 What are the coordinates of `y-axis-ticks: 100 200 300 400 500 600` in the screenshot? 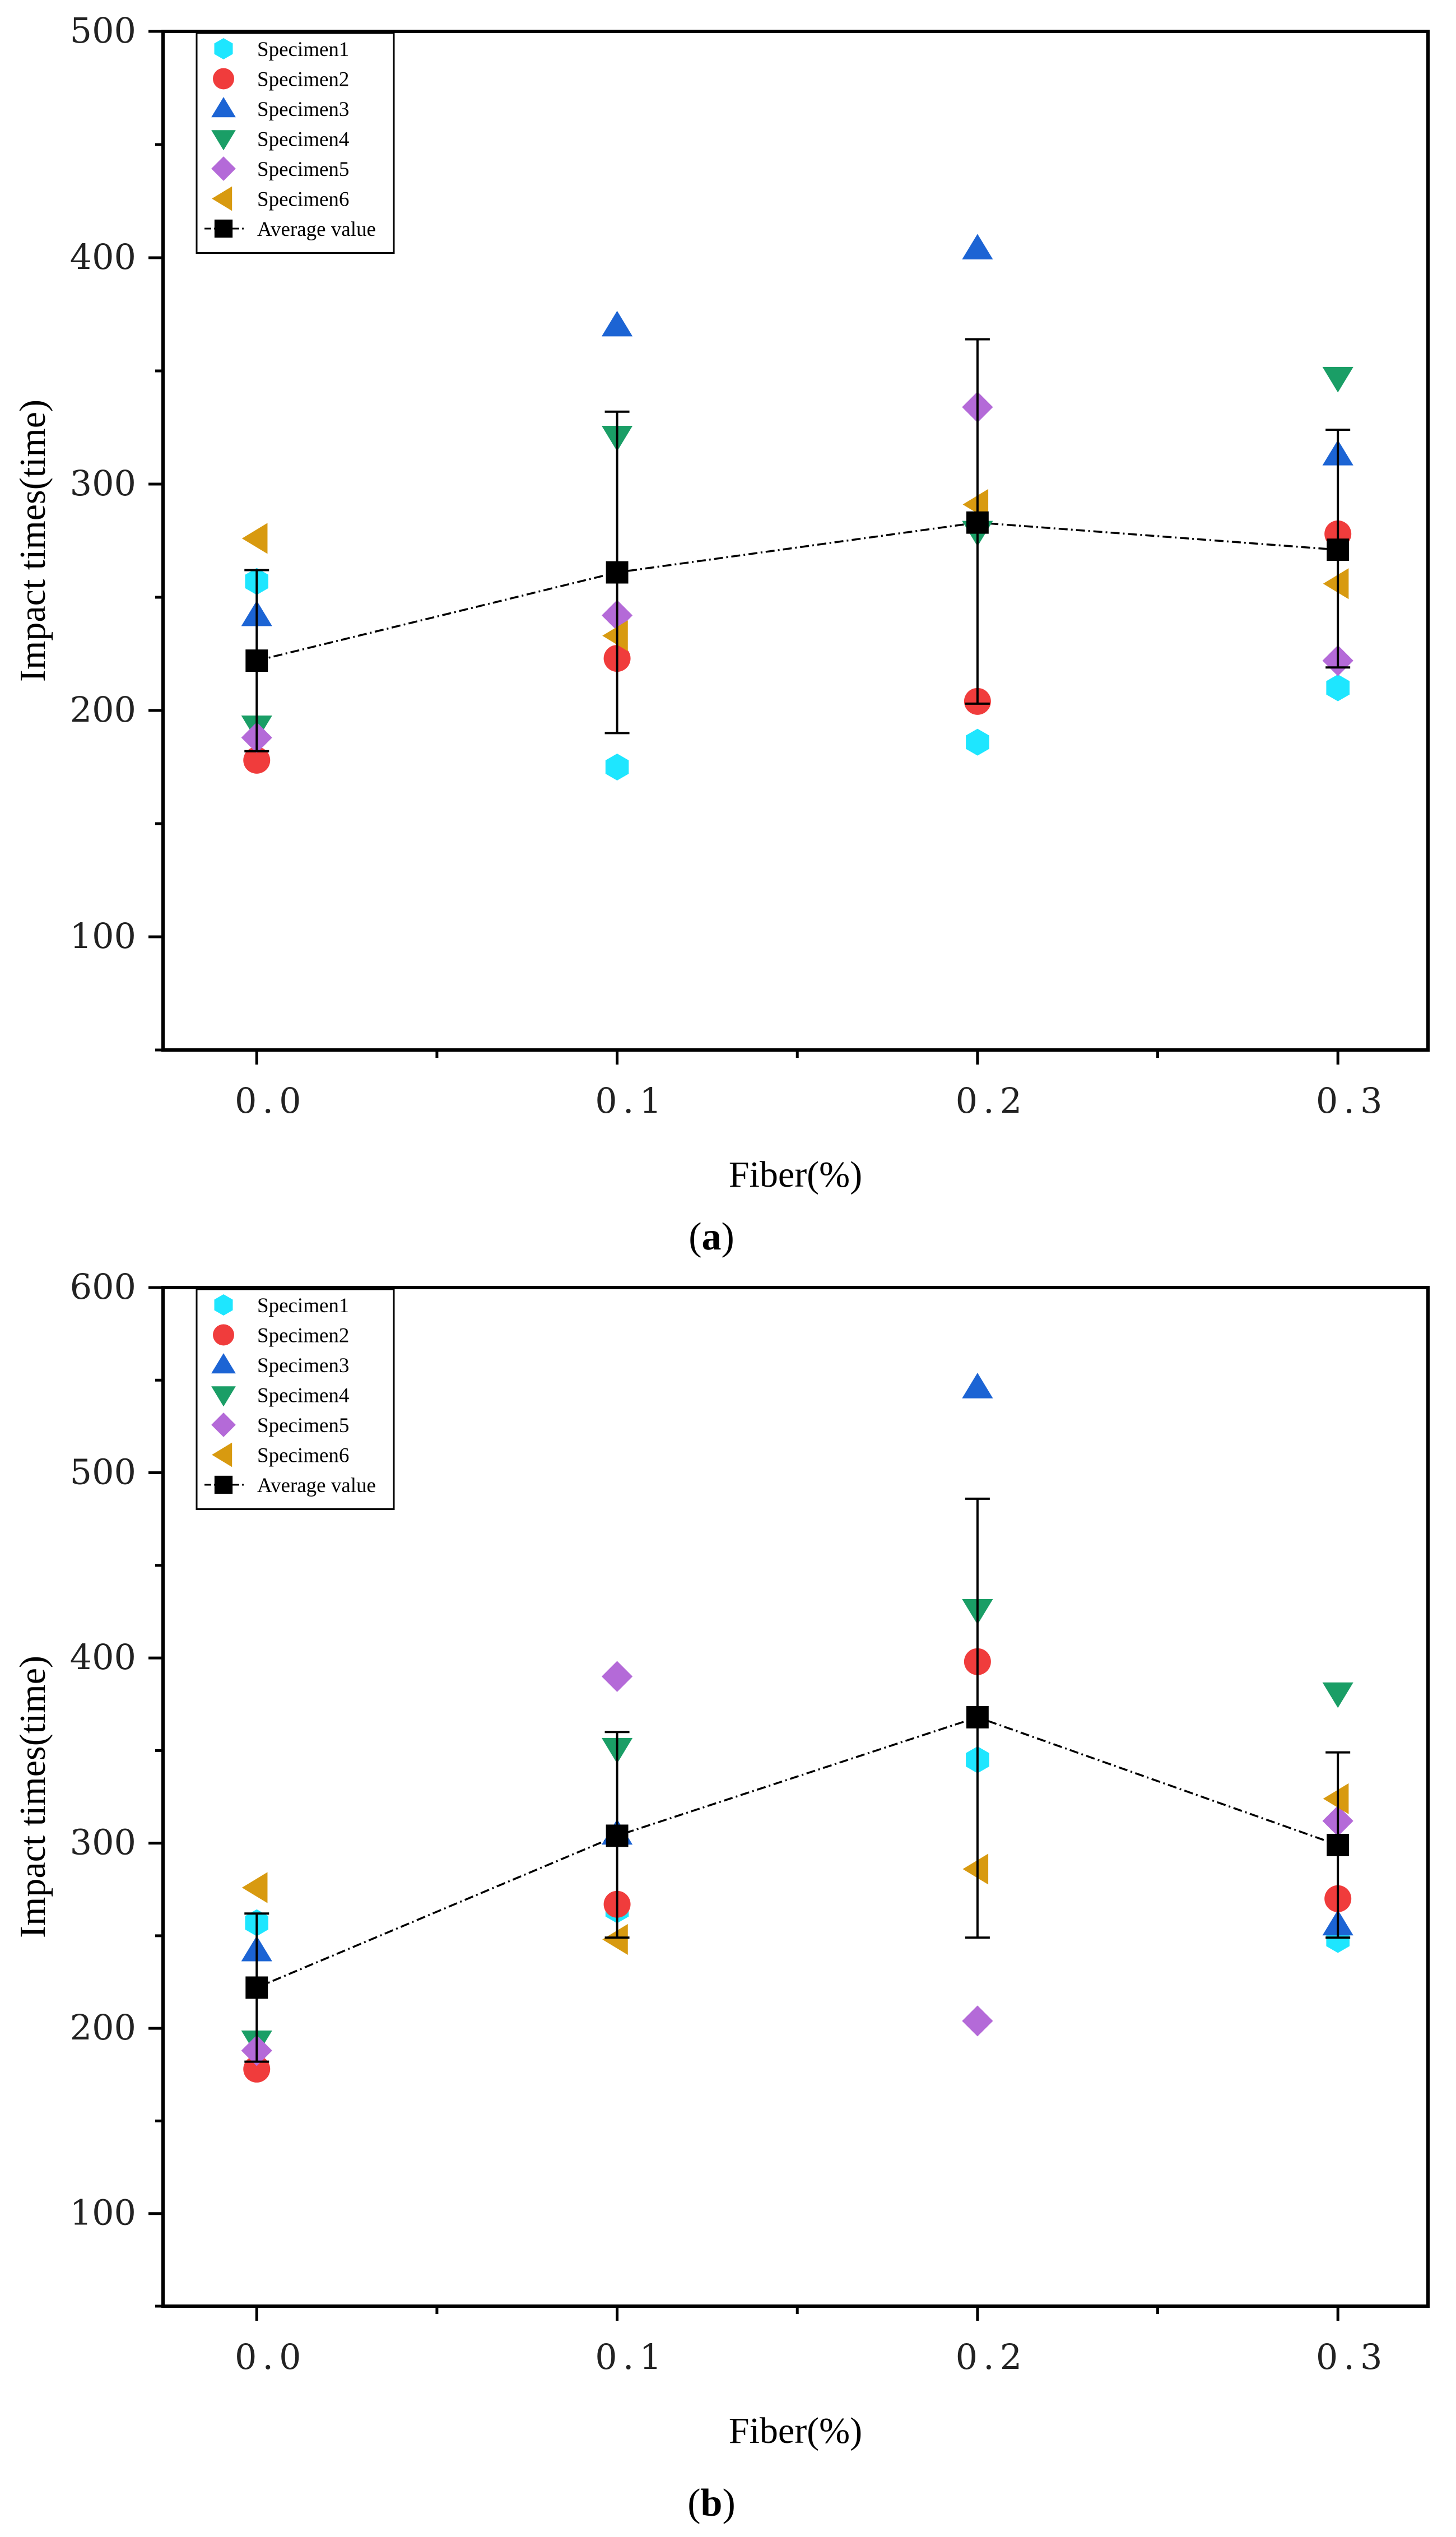 It's located at (117, 1787).